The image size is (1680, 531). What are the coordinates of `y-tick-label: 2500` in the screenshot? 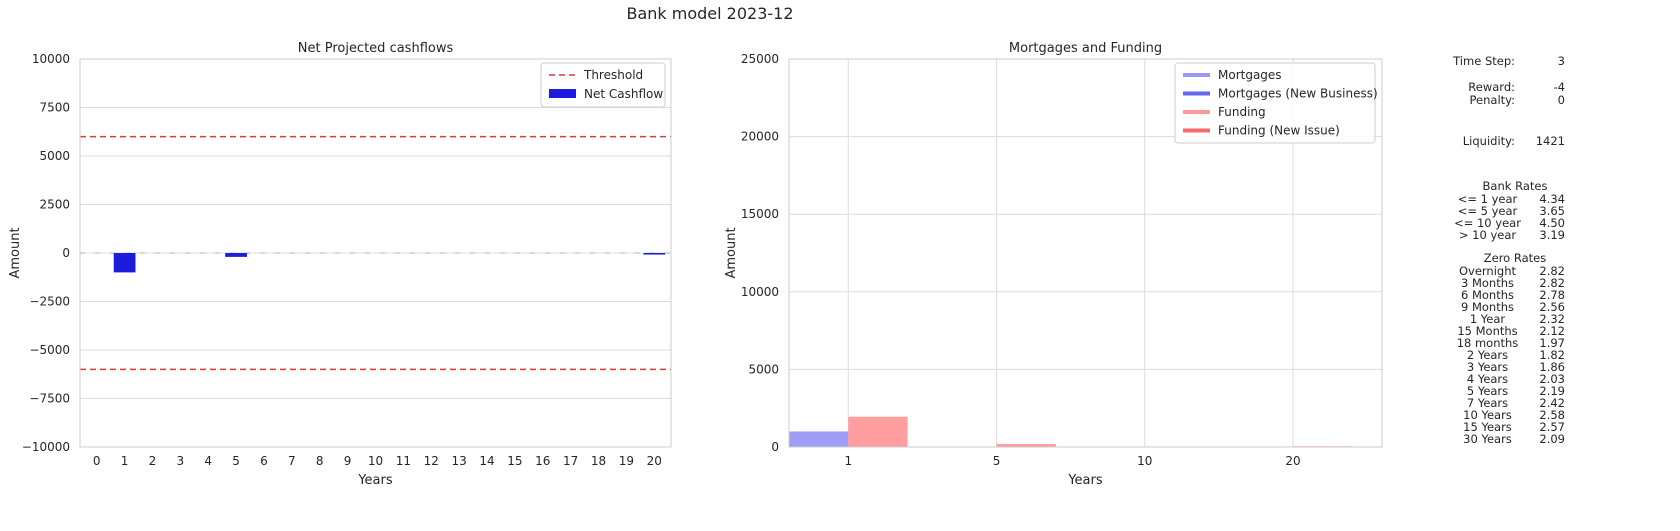 It's located at (54, 205).